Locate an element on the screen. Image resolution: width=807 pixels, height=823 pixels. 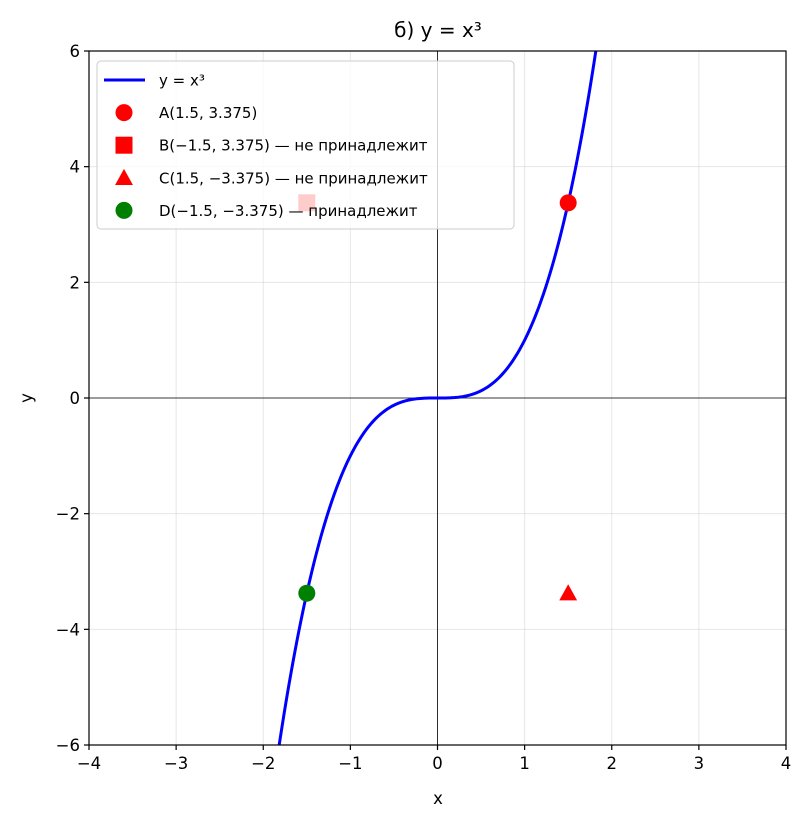
legend-triangle-swatch is located at coordinates (124, 176).